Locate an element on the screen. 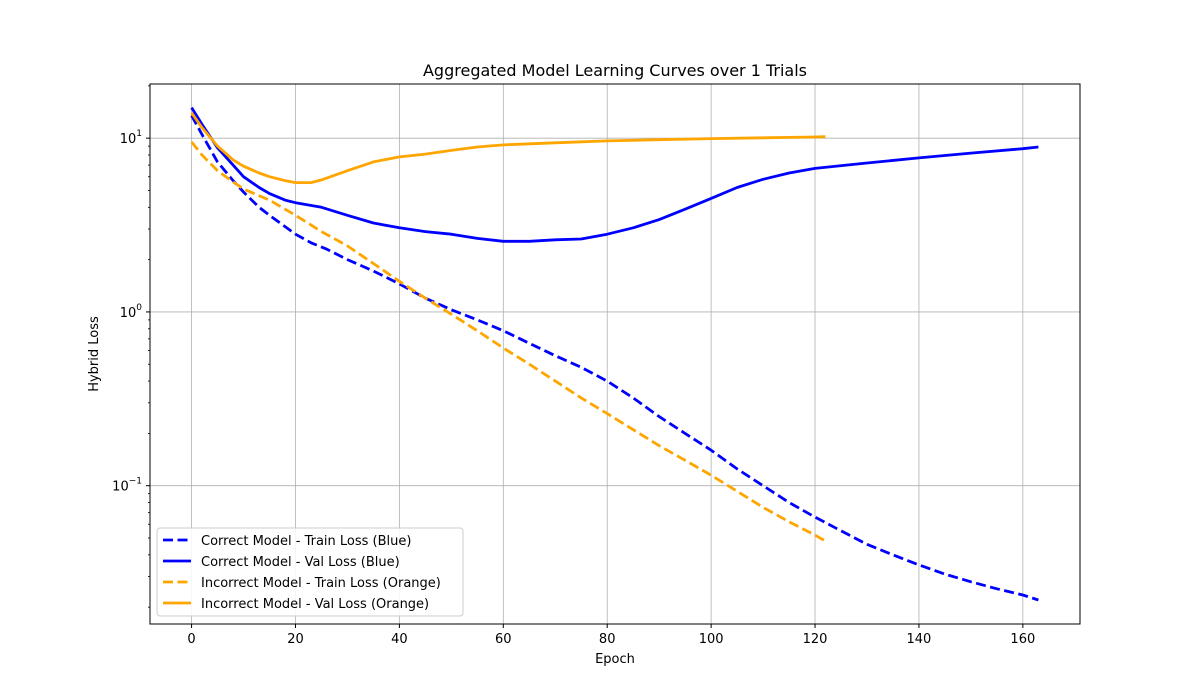 The image size is (1200, 700). legend-label: Correct Model - Val Loss (Blue) is located at coordinates (300, 562).